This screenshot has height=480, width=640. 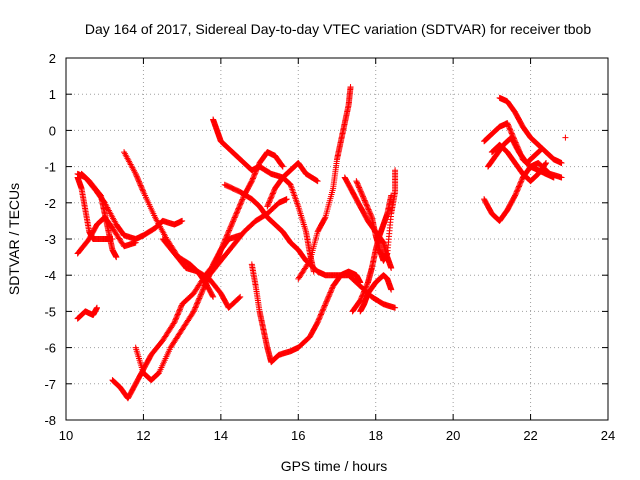 What do you see at coordinates (530, 130) in the screenshot?
I see `series-s22` at bounding box center [530, 130].